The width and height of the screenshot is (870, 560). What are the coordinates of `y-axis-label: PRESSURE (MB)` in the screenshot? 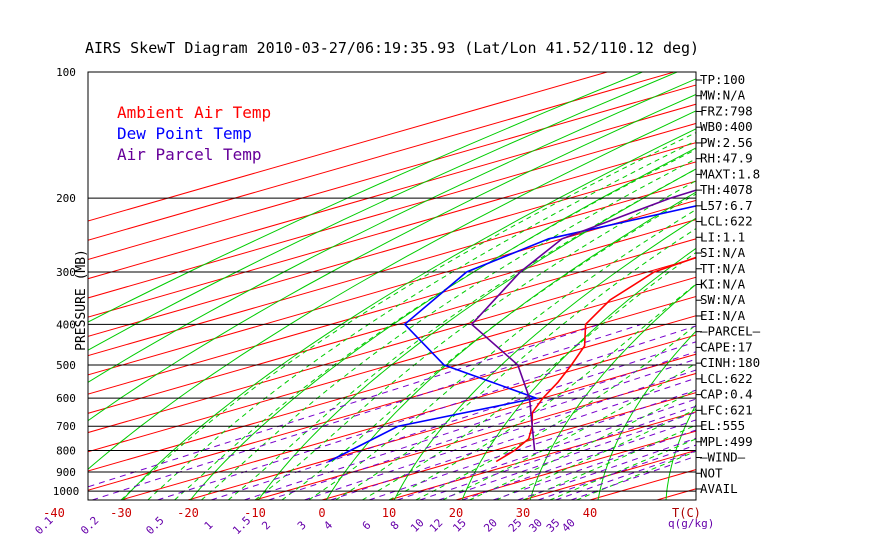 It's located at (81, 300).